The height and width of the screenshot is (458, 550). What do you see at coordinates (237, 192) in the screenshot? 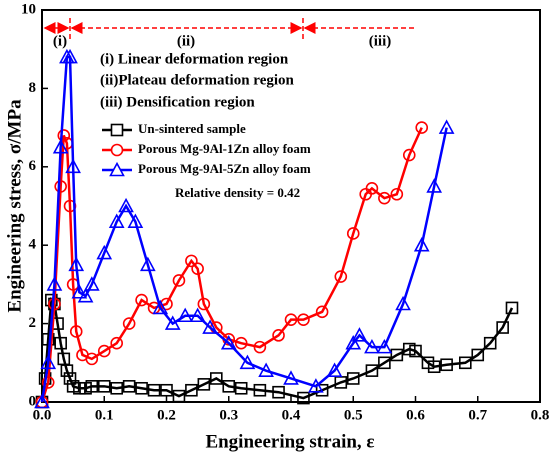
I see `annotation: Relative density = 0.42` at bounding box center [237, 192].